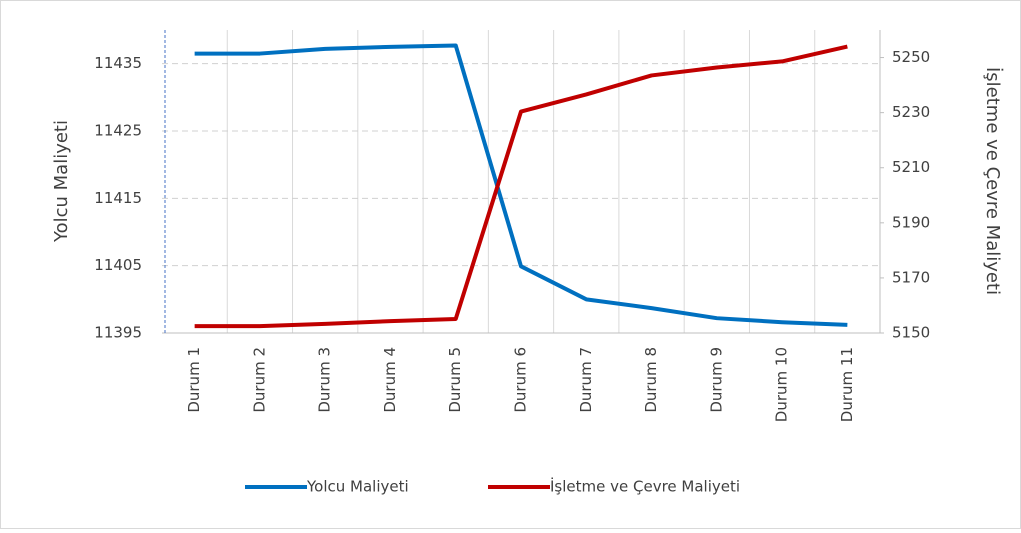 The width and height of the screenshot is (1021, 533). What do you see at coordinates (118, 63) in the screenshot?
I see `y-tick-label: 11435` at bounding box center [118, 63].